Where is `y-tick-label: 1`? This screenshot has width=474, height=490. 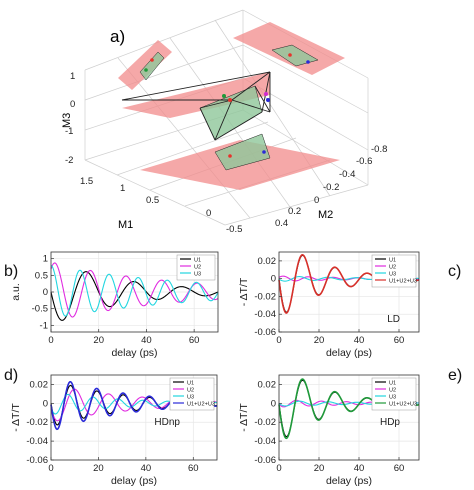
y-tick-label: 1 is located at coordinates (45, 259).